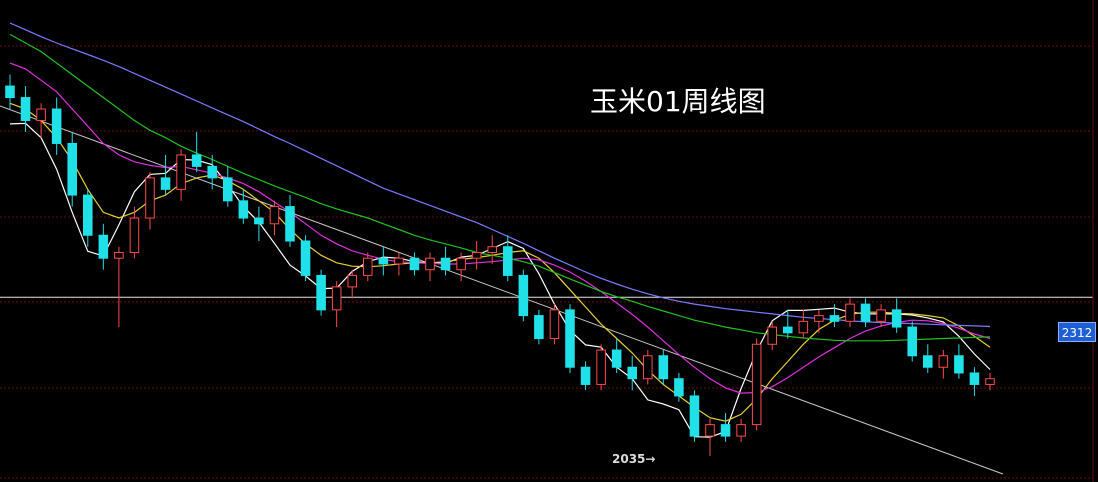  Describe the element at coordinates (629, 459) in the screenshot. I see `low-price-value: 2035` at that location.